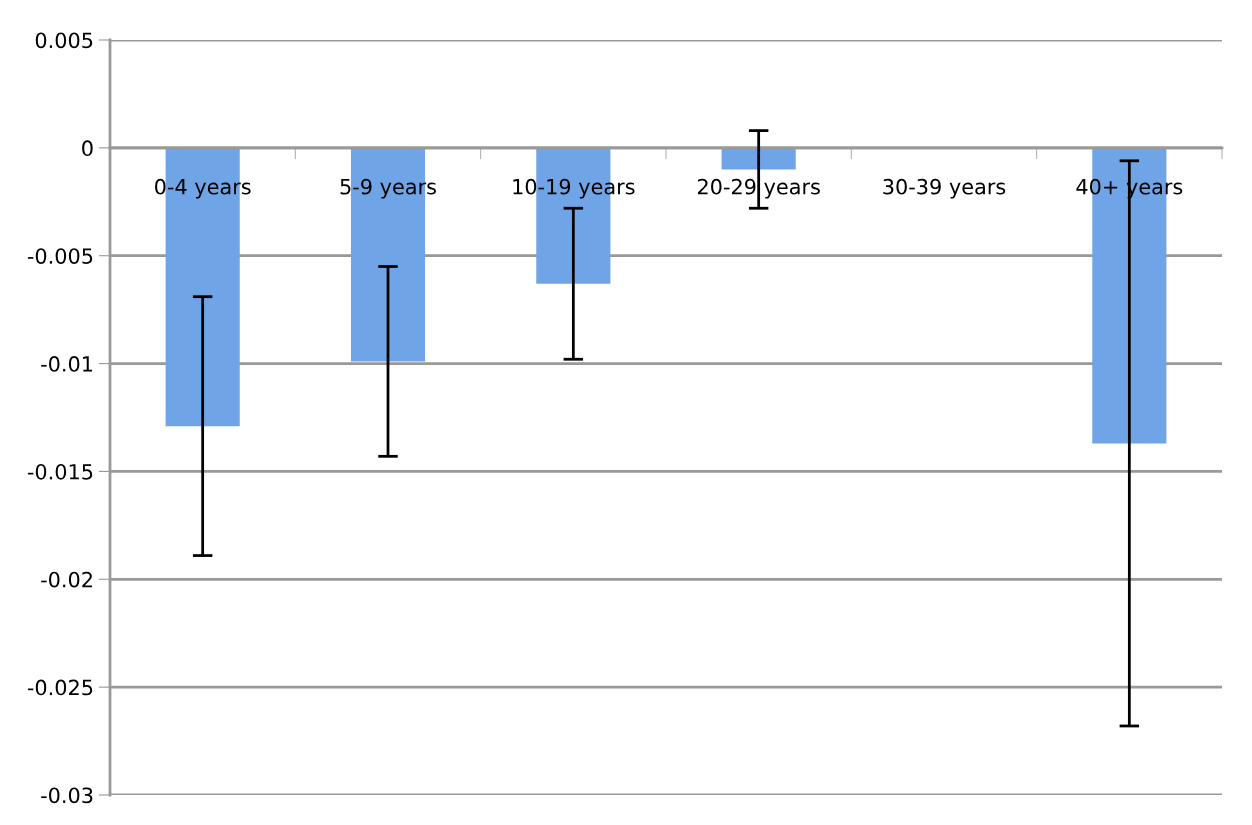 This screenshot has height=825, width=1252. What do you see at coordinates (758, 188) in the screenshot?
I see `x-tick-label: 20-29 years` at bounding box center [758, 188].